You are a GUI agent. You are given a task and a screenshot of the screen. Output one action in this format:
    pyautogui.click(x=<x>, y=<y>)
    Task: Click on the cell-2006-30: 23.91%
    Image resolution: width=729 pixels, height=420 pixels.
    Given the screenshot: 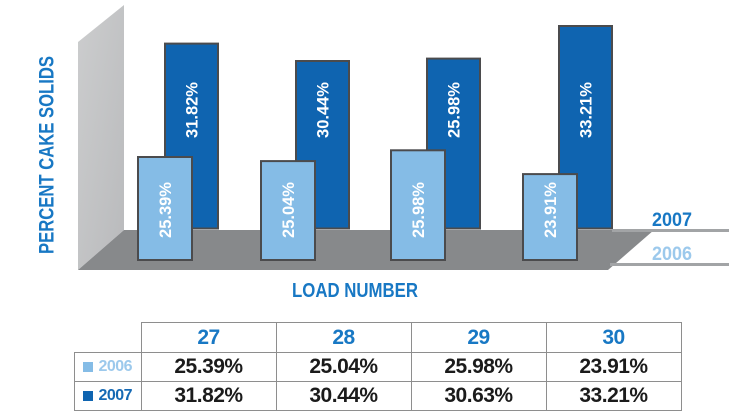 What is the action you would take?
    pyautogui.click(x=613, y=367)
    